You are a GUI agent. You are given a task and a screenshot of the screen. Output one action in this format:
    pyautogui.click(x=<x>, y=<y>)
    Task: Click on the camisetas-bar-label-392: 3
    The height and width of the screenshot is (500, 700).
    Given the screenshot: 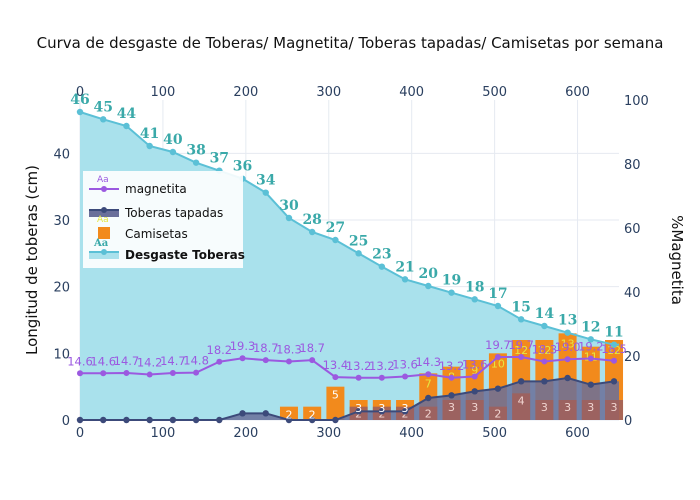 What is the action you would take?
    pyautogui.click(x=405, y=408)
    